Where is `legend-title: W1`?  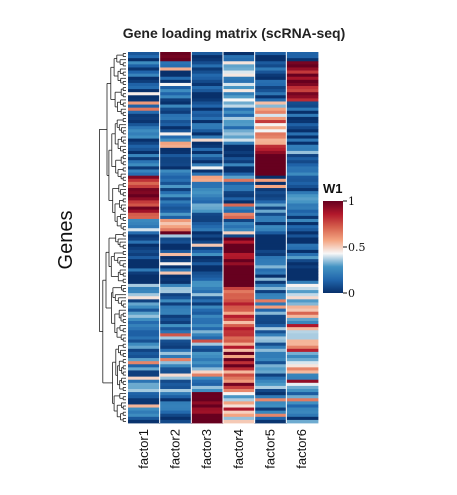
legend-title: W1 is located at coordinates (333, 188).